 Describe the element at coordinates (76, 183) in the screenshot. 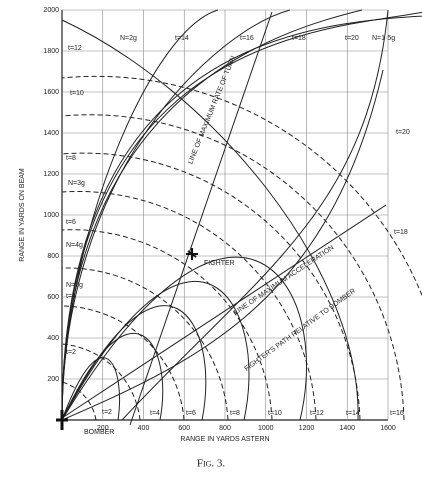

I see `annotation: N=3g` at that location.